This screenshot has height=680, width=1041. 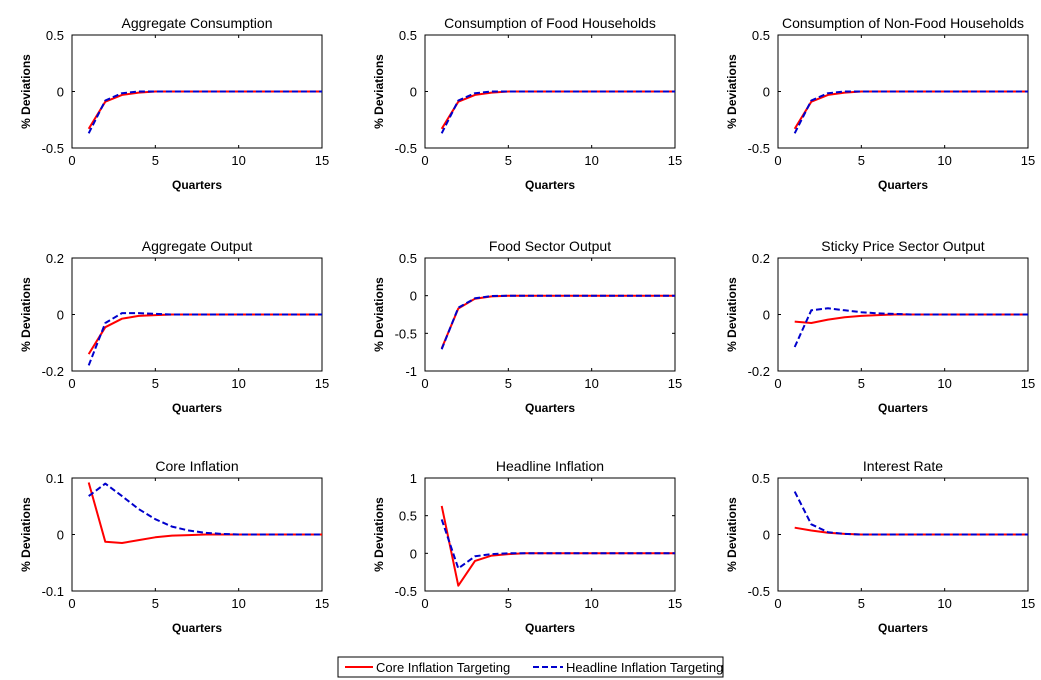 What do you see at coordinates (903, 466) in the screenshot?
I see `subplot-title: Interest Rate` at bounding box center [903, 466].